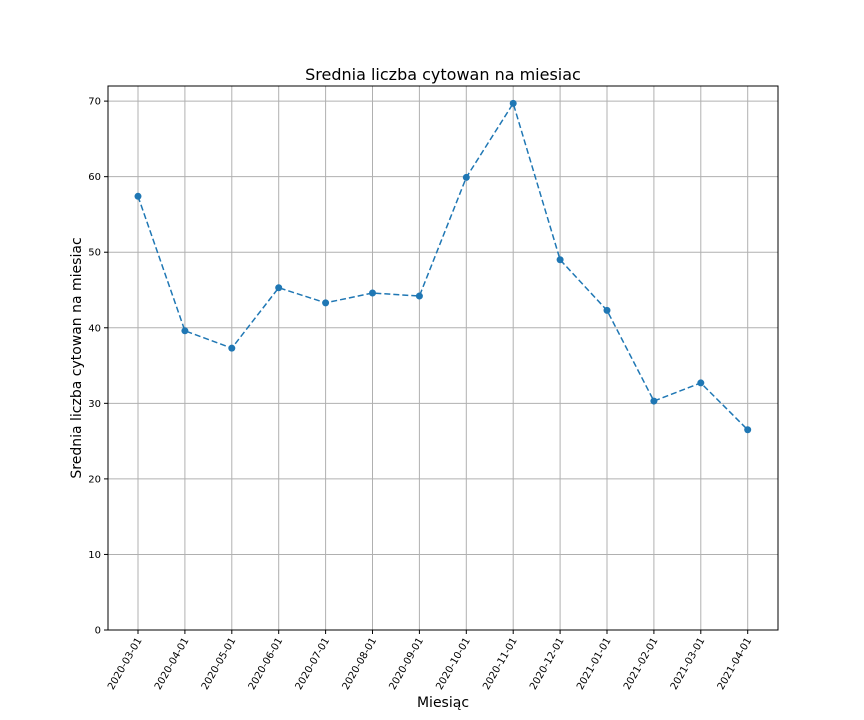  I want to click on y-tick-label: 10, so click(94, 555).